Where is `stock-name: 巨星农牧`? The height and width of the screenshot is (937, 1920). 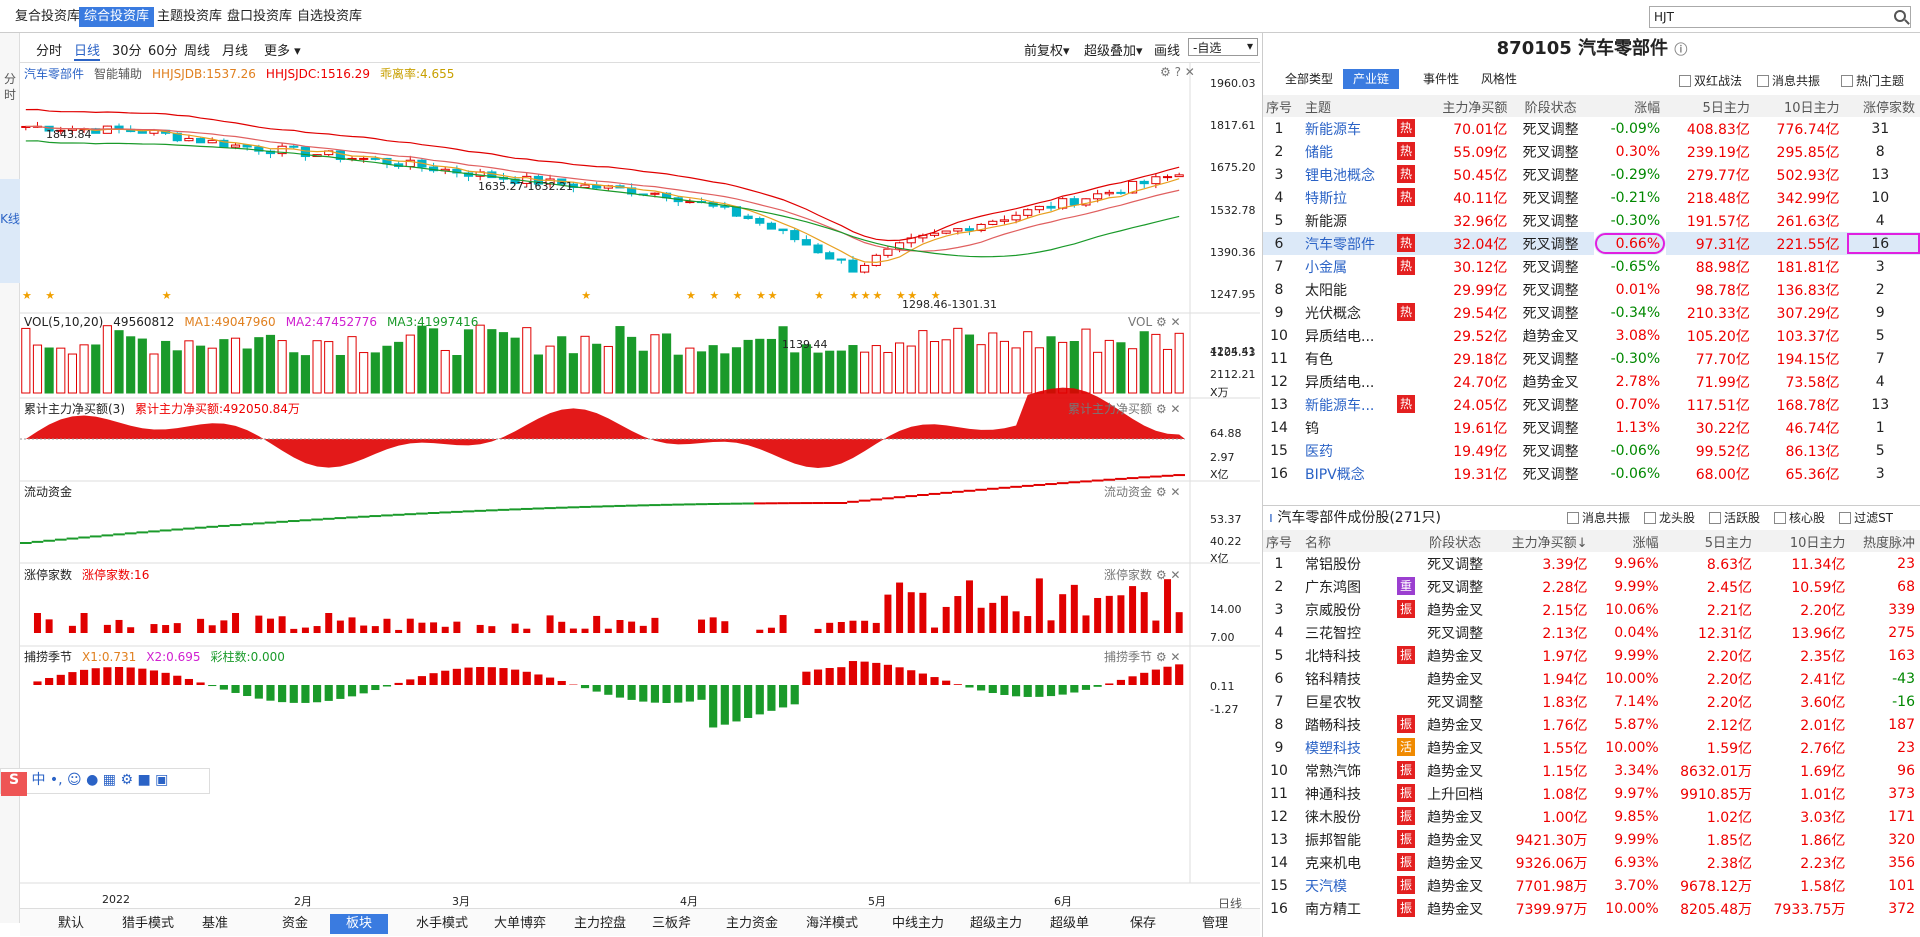 stock-name: 巨星农牧 is located at coordinates (1333, 702).